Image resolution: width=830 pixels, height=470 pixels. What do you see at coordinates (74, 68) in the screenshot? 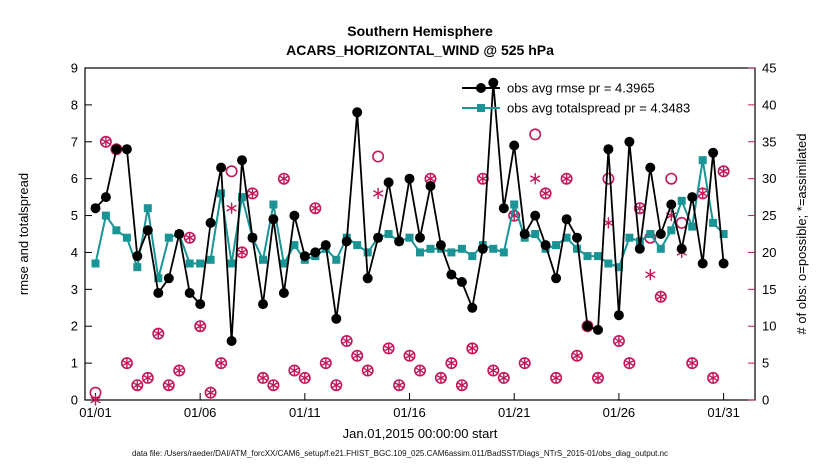
I see `y-tick-label-left: 9` at bounding box center [74, 68].